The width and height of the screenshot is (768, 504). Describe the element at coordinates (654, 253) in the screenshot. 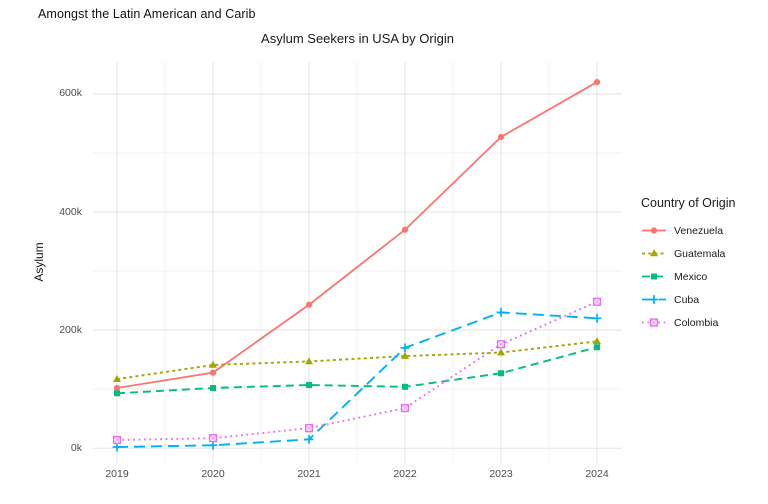

I see `legend-key-triangle-icon` at that location.